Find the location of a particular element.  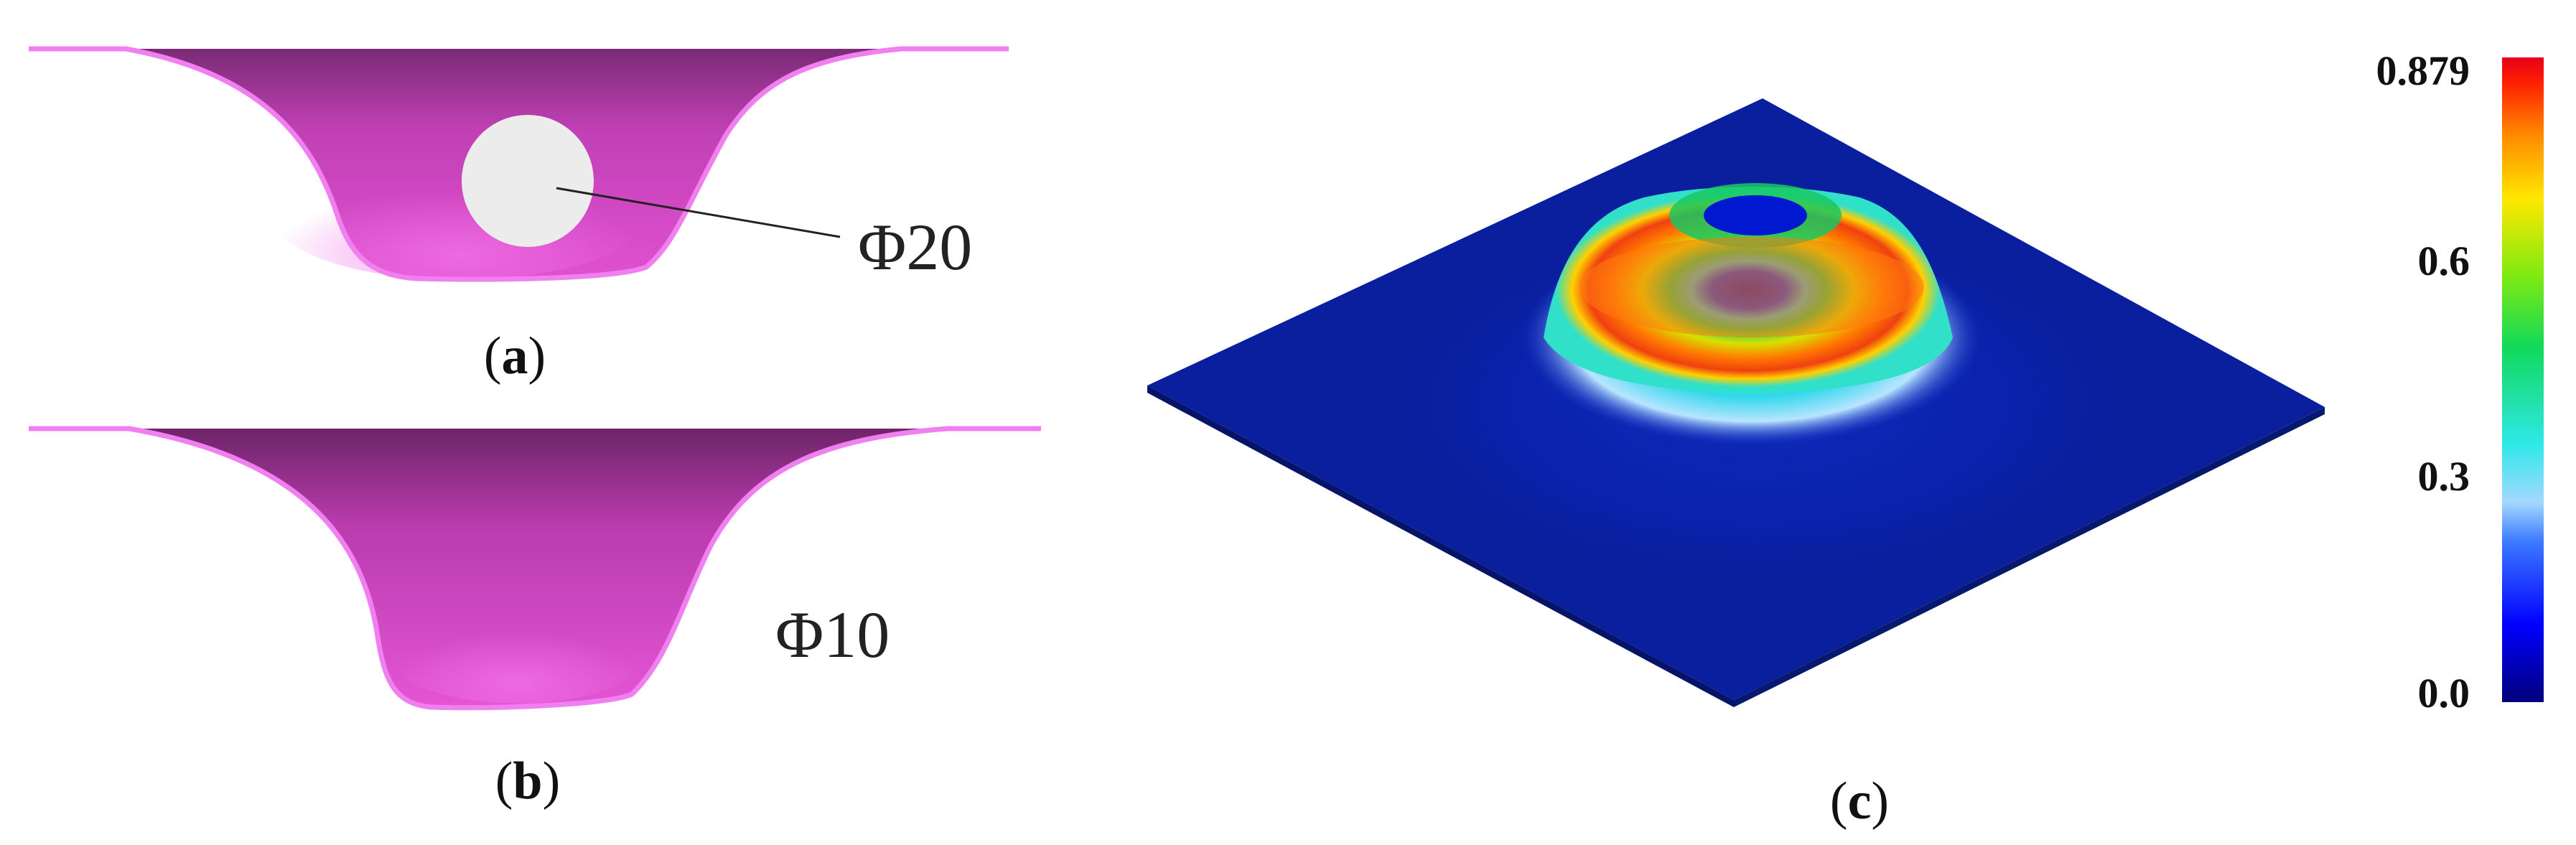

colorbar: 0.879 0.6 0.3 0.0 is located at coordinates (2460, 381).